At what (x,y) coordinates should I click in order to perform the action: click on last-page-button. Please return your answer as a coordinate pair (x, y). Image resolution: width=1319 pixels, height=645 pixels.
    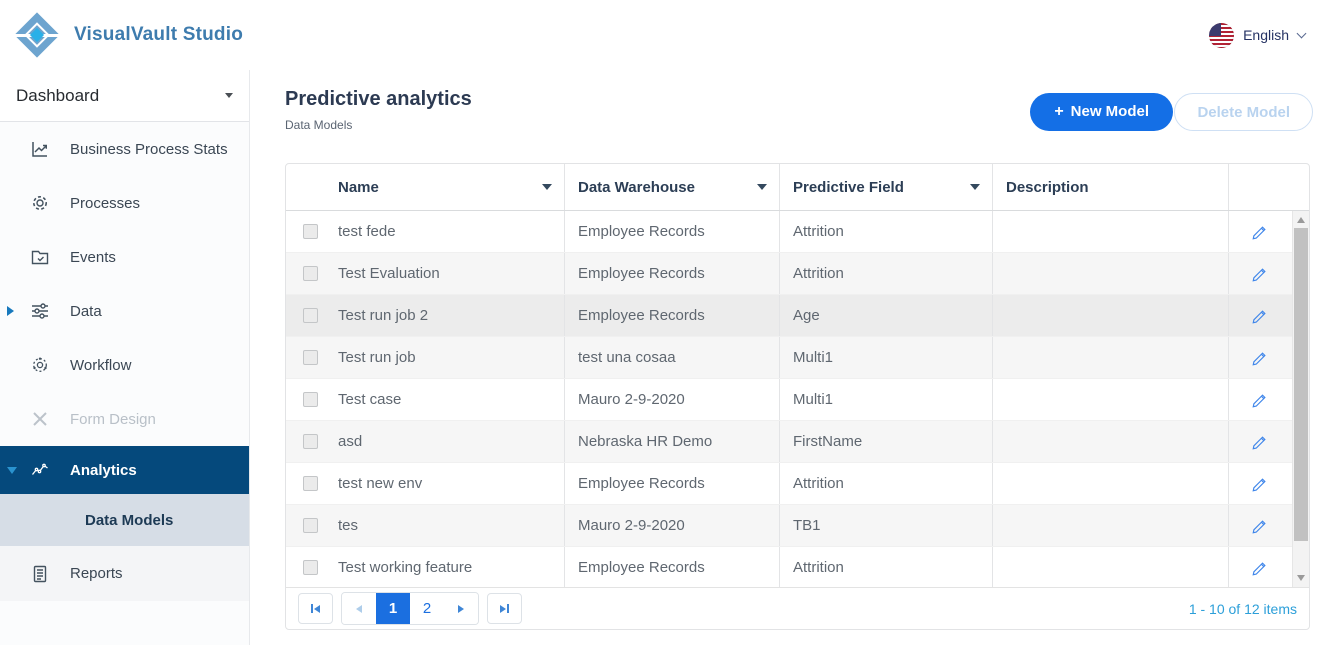
    Looking at the image, I should click on (504, 608).